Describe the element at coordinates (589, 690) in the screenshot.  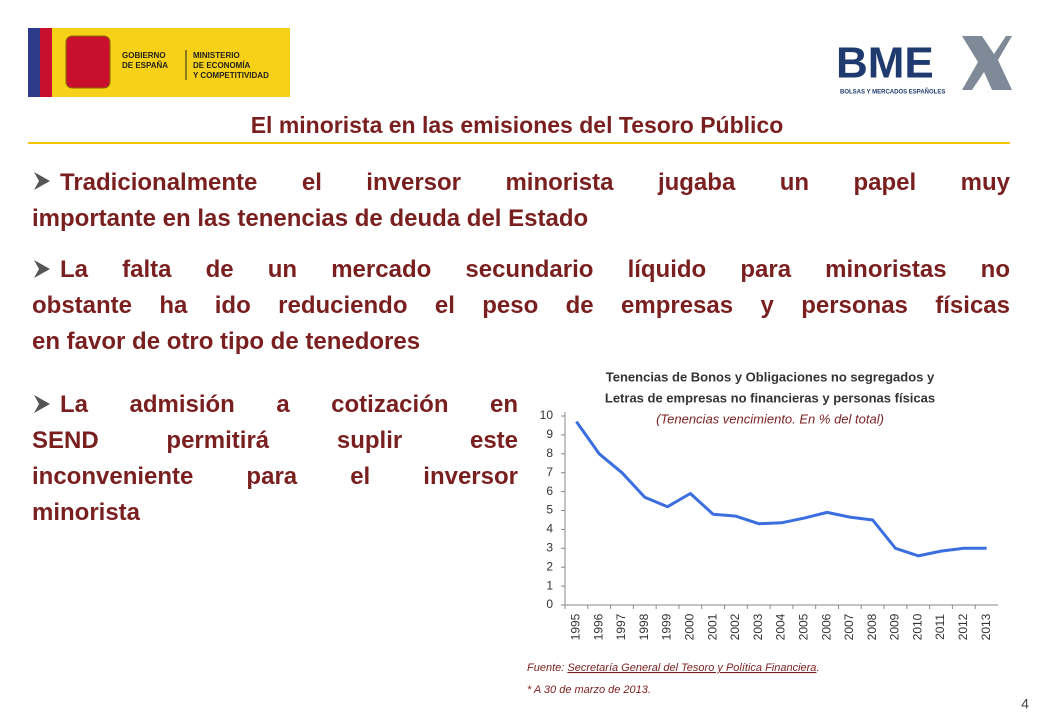
I see `footer-note: * A 30 de marzo de 2013.` at that location.